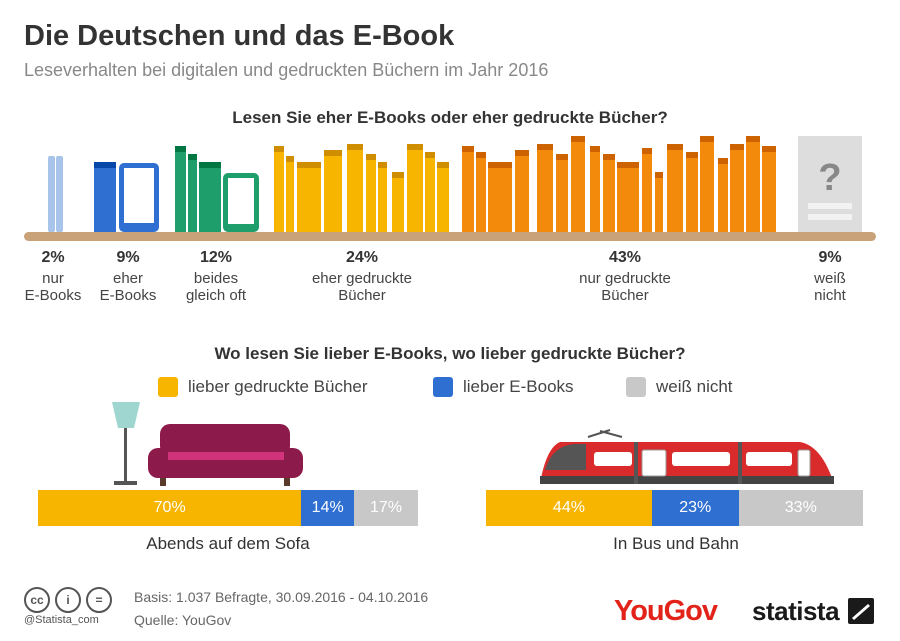 This screenshot has width=900, height=641. I want to click on segment-sofa-printed: 70%, so click(170, 508).